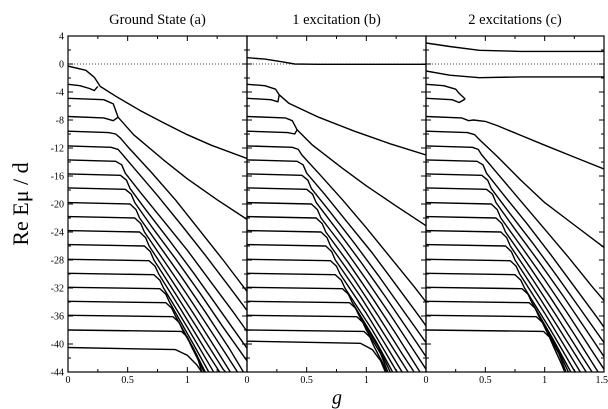  Describe the element at coordinates (57, 233) in the screenshot. I see `y-tick-label: -24` at that location.